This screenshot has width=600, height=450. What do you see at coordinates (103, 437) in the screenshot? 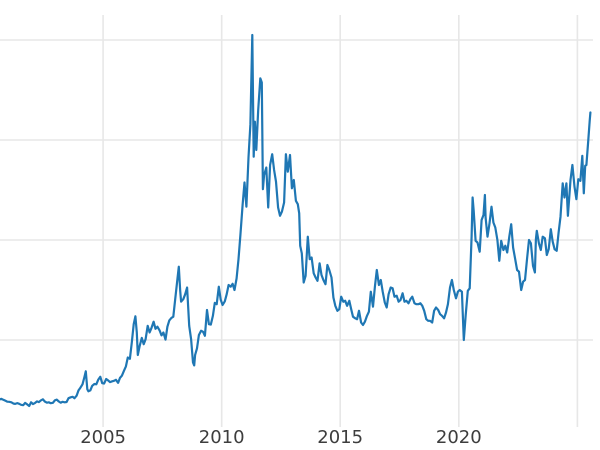
I see `x-tick-label-2005: 2005` at bounding box center [103, 437].